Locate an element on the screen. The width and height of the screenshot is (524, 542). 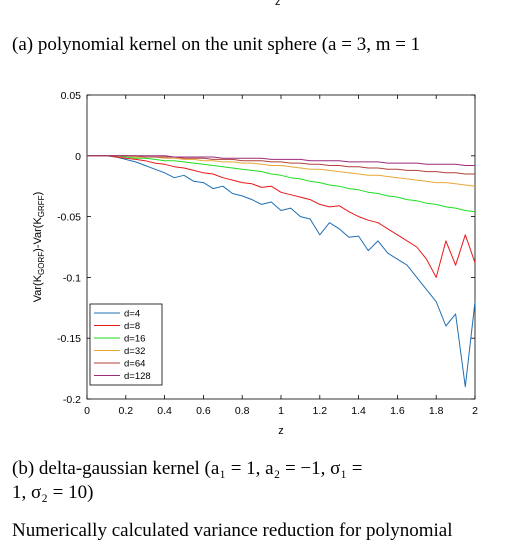
x-tick-label: 1 is located at coordinates (281, 411).